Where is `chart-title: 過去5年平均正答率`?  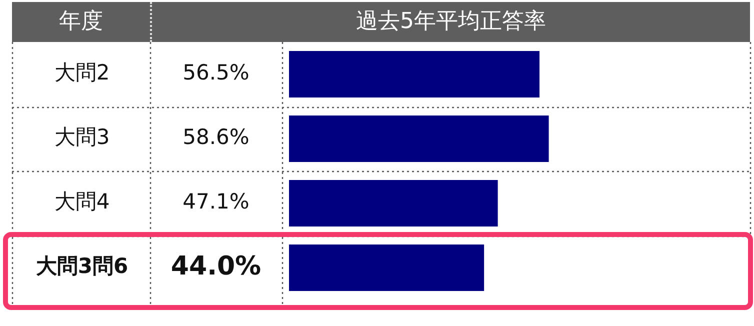
chart-title: 過去5年平均正答率 is located at coordinates (451, 22).